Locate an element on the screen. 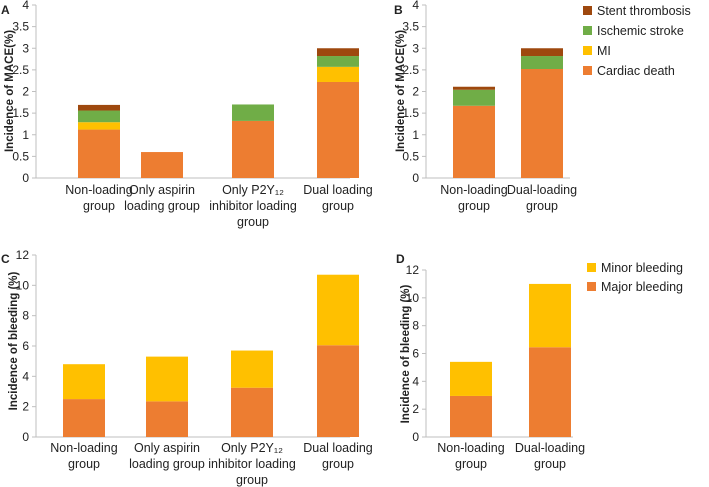  panel-a-y-tick-label: 0 is located at coordinates (25, 178).